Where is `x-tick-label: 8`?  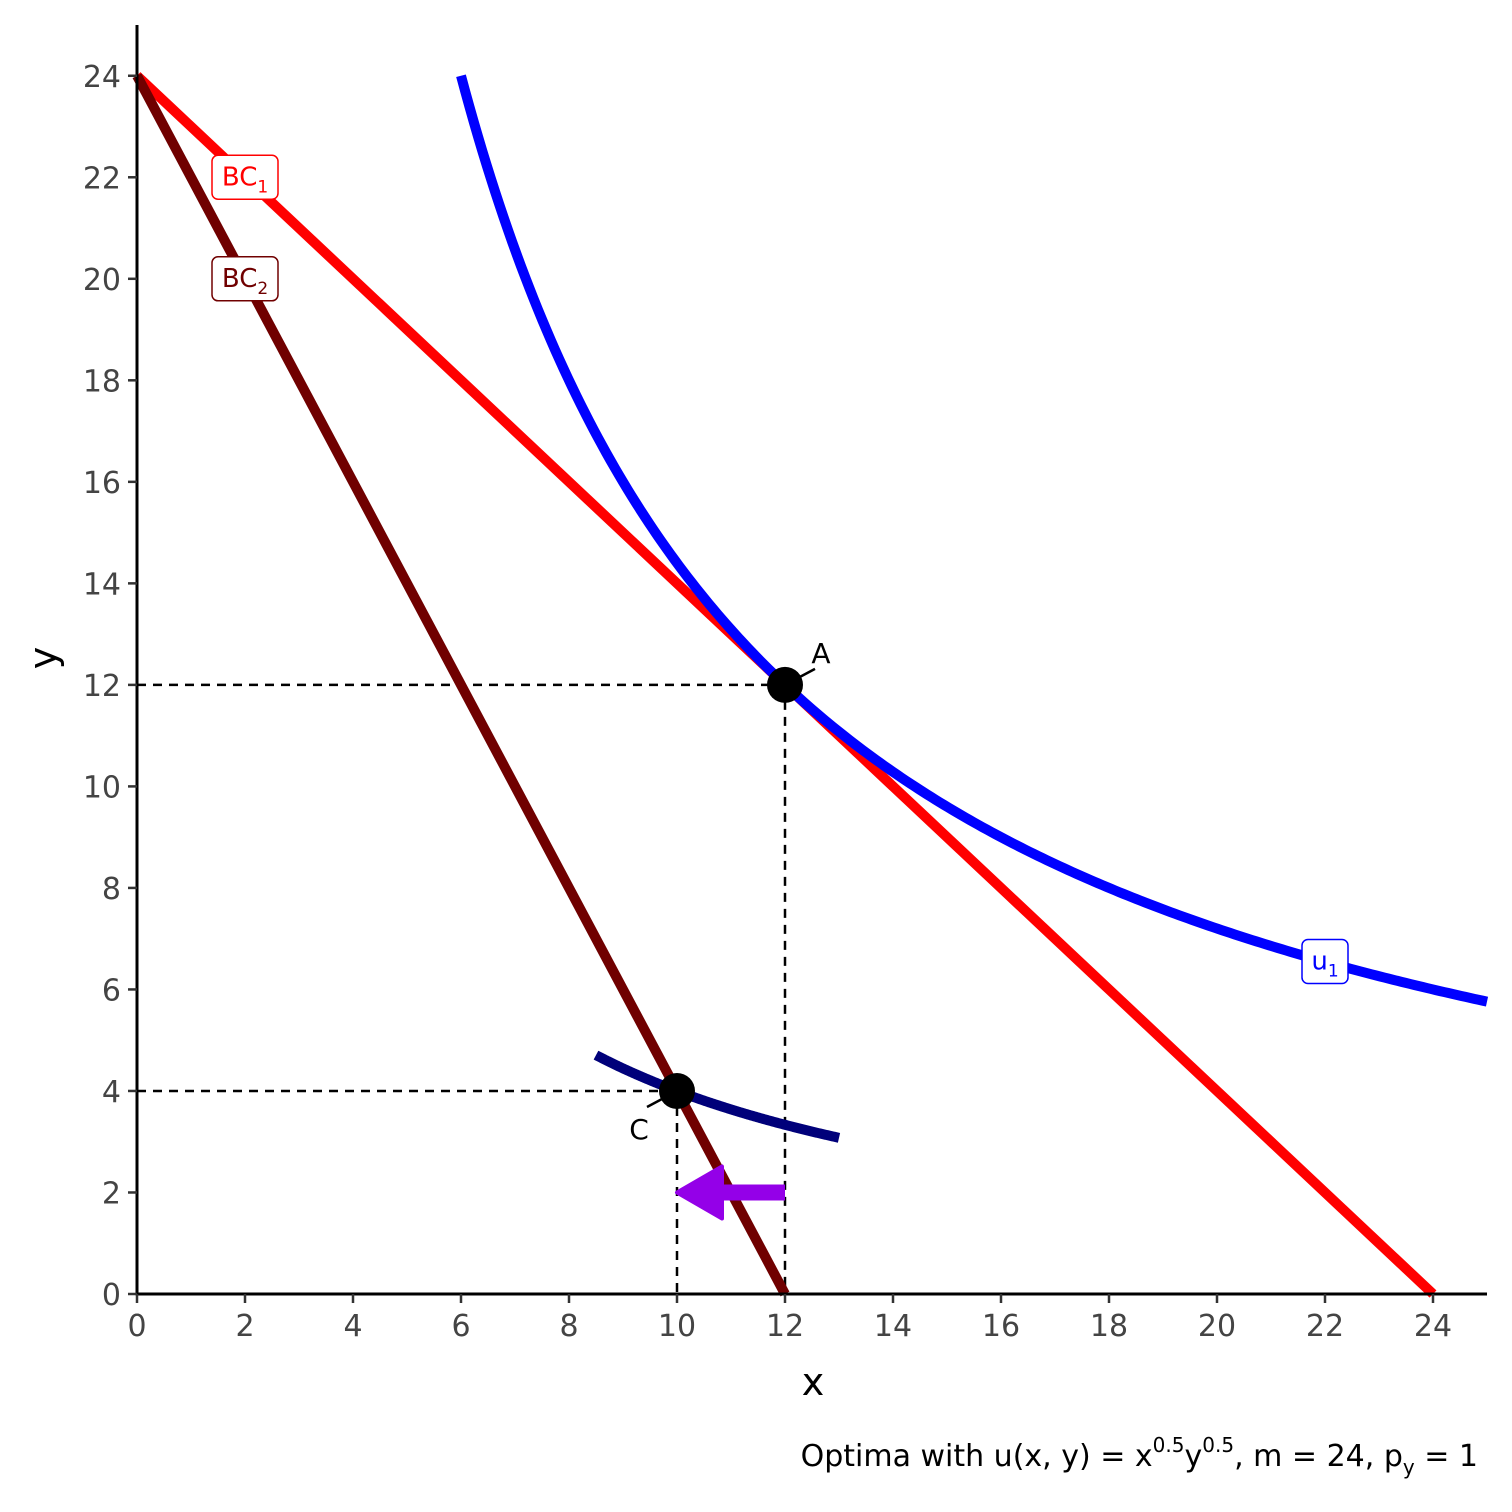 x-tick-label: 8 is located at coordinates (568, 1326).